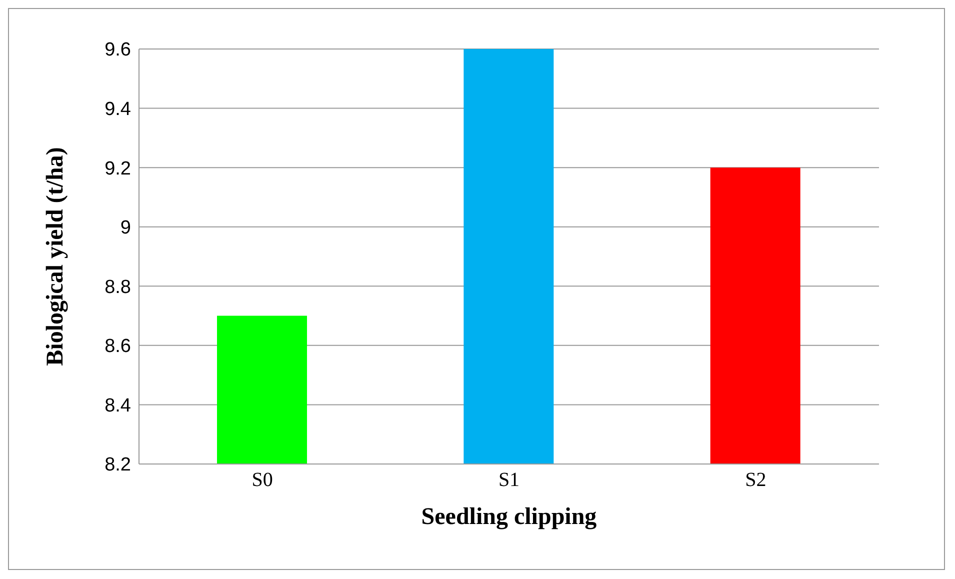  I want to click on x-tick-label: S1, so click(509, 480).